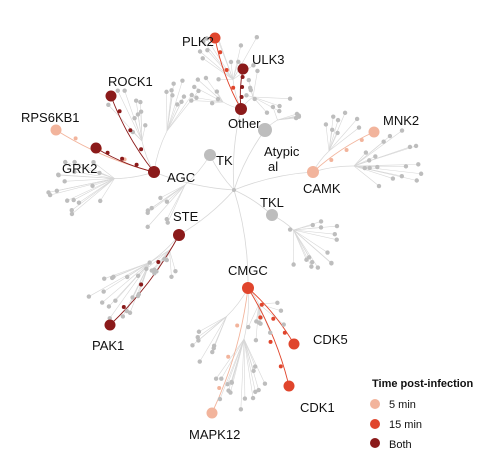  What do you see at coordinates (234, 190) in the screenshot?
I see `root-node` at bounding box center [234, 190].